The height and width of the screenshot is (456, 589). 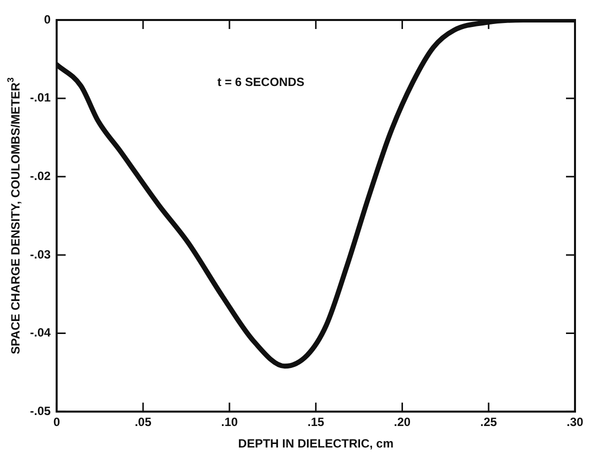 What do you see at coordinates (56, 422) in the screenshot?
I see `x-tick-label: 0` at bounding box center [56, 422].